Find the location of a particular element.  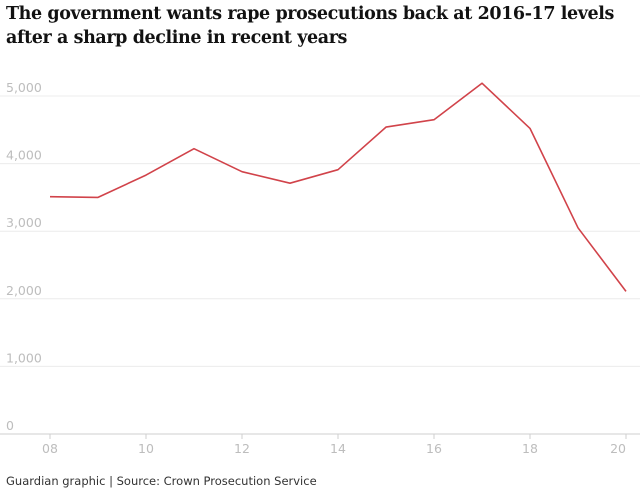

y-tick-label: 0 is located at coordinates (10, 425).